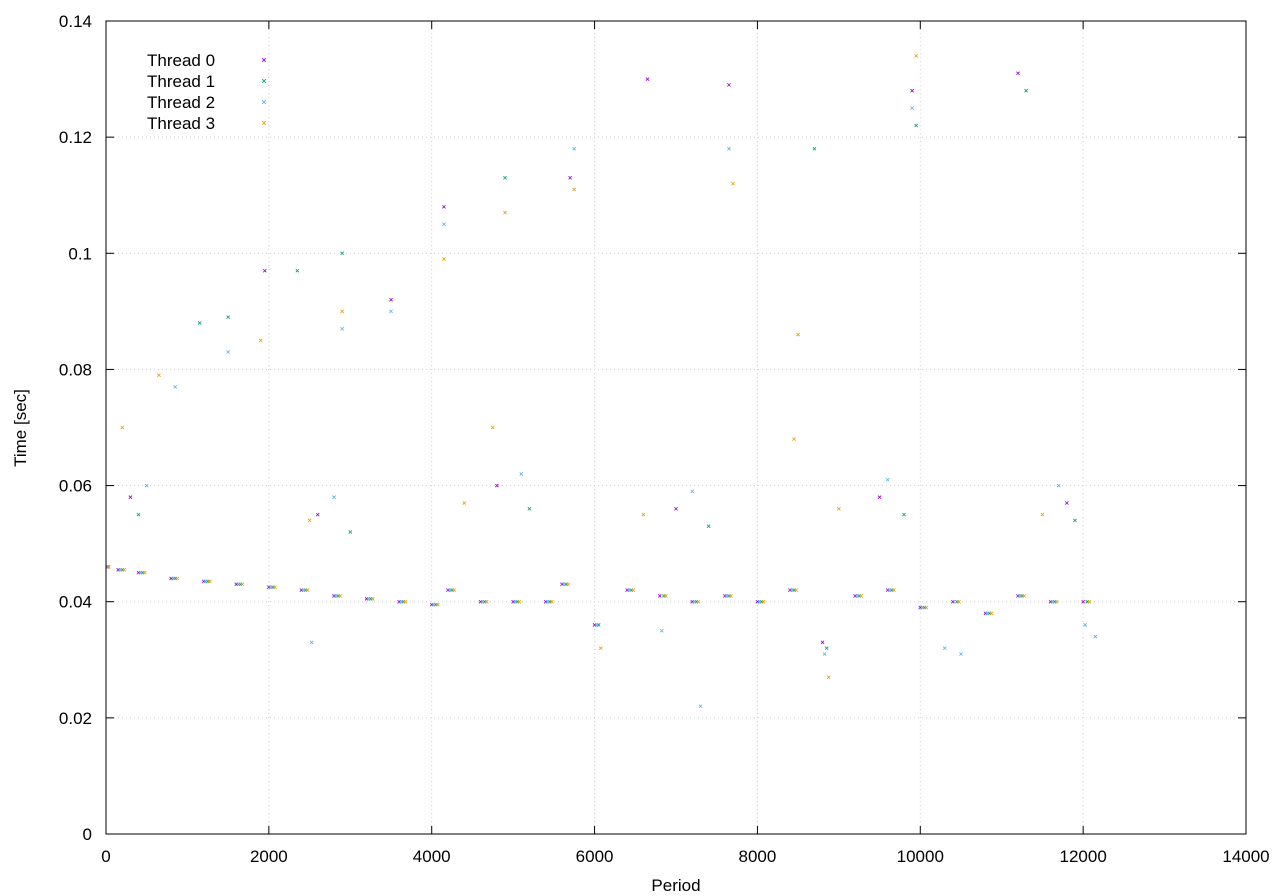 The height and width of the screenshot is (896, 1280). What do you see at coordinates (75, 21) in the screenshot?
I see `y-tick-label: 0.14` at bounding box center [75, 21].